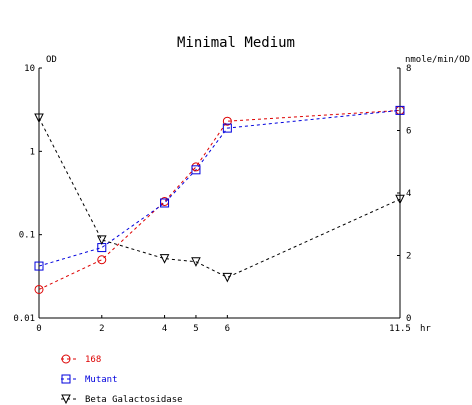 Image resolution: width=472 pixels, height=405 pixels. What do you see at coordinates (101, 329) in the screenshot?
I see `x-tick-label: 2` at bounding box center [101, 329].